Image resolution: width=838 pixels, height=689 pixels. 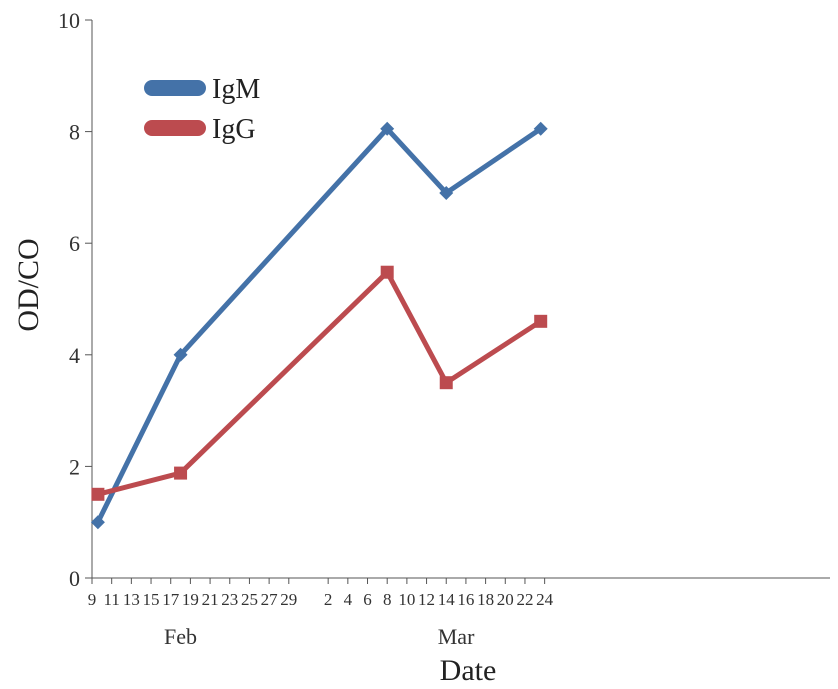 What do you see at coordinates (131, 599) in the screenshot?
I see `x-tick-label: 13` at bounding box center [131, 599].